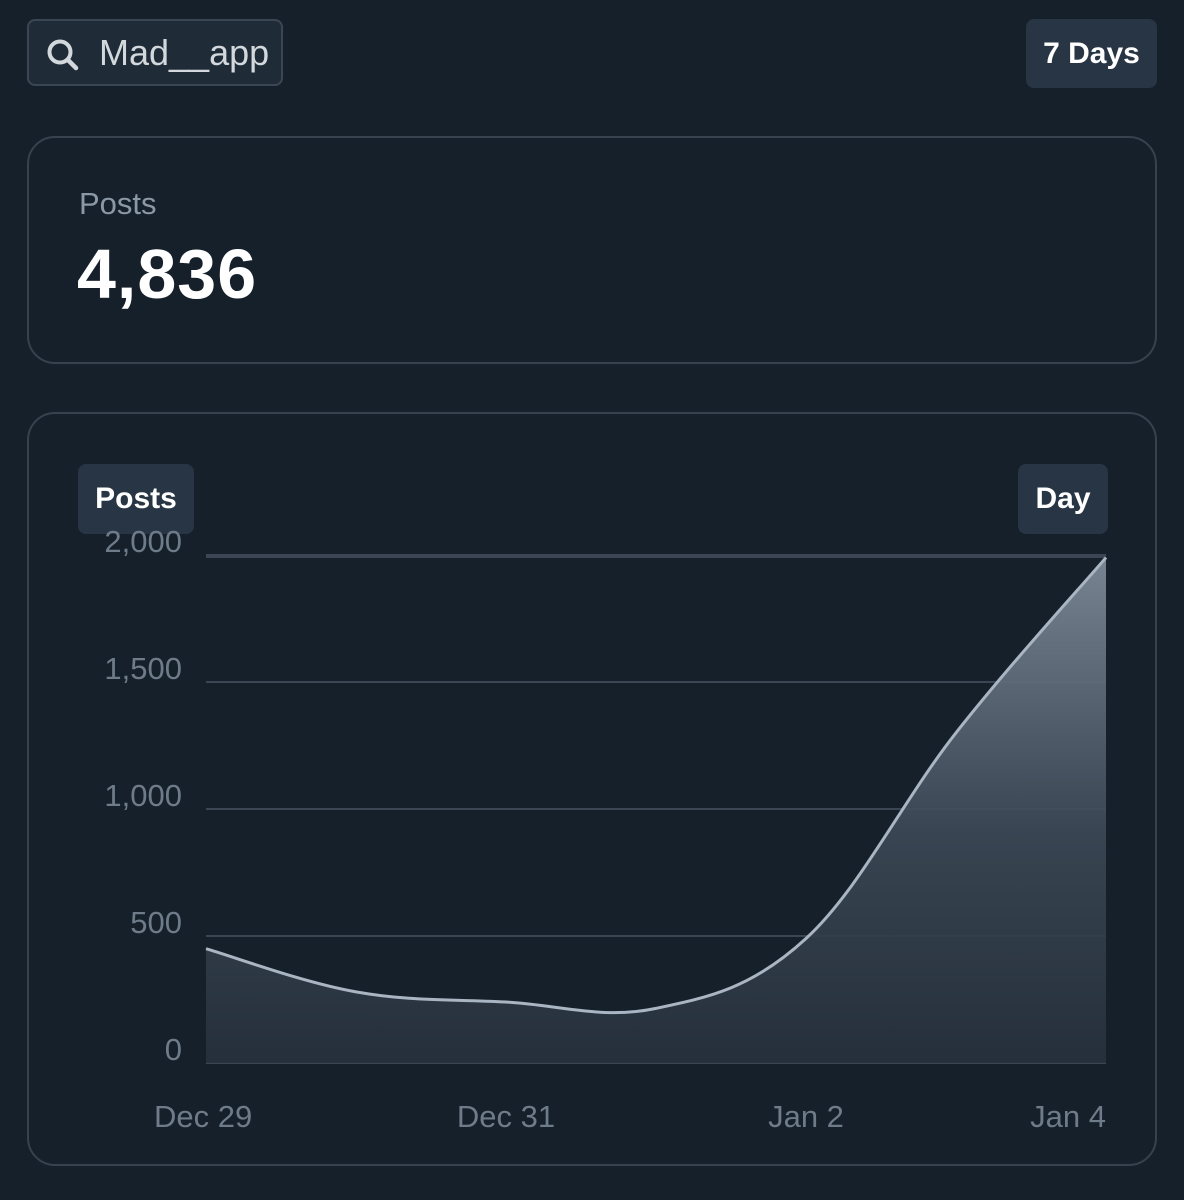  Describe the element at coordinates (156, 922) in the screenshot. I see `y-tick-label: 500` at that location.